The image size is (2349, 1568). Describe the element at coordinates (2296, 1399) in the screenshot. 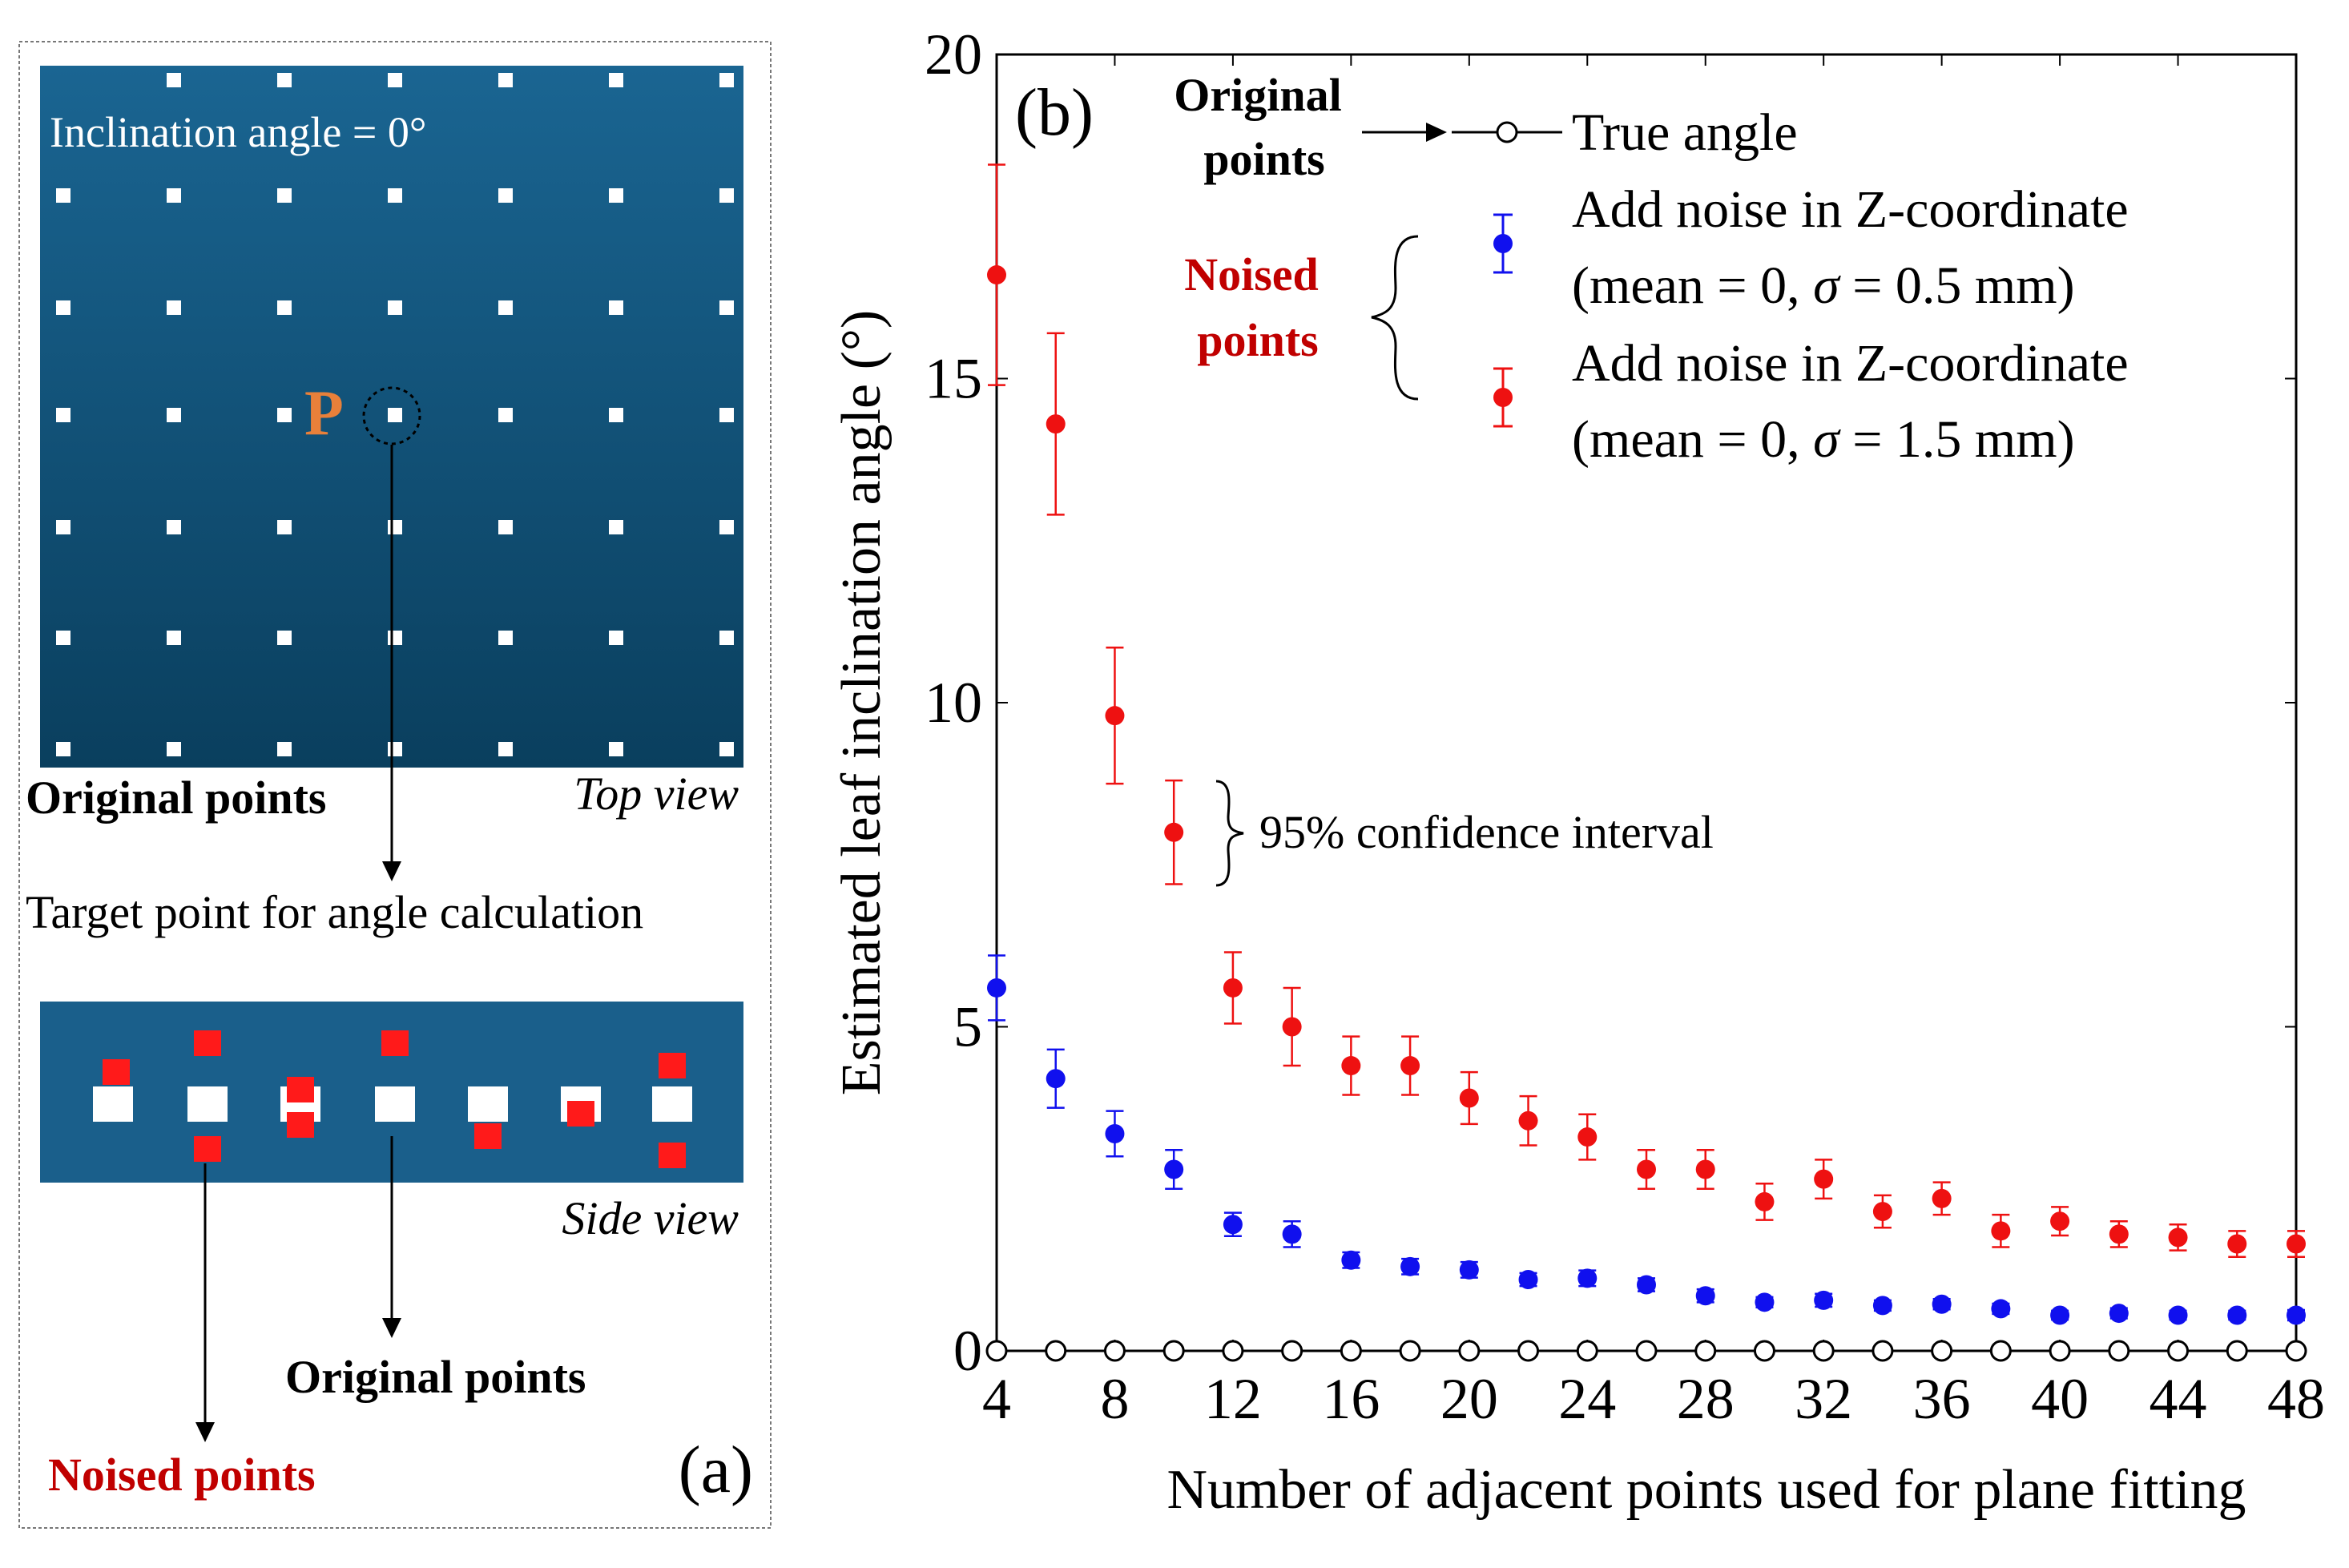

I see `x-tick-label: 48` at that location.